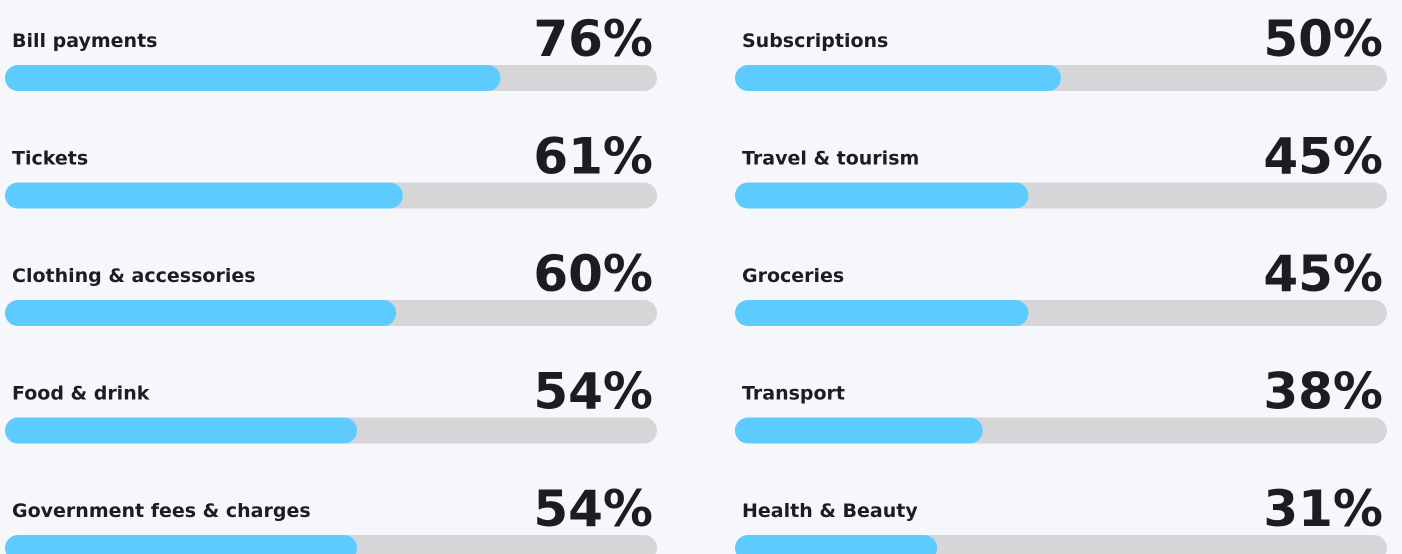  I want to click on category-label: Health & Beauty, so click(830, 511).